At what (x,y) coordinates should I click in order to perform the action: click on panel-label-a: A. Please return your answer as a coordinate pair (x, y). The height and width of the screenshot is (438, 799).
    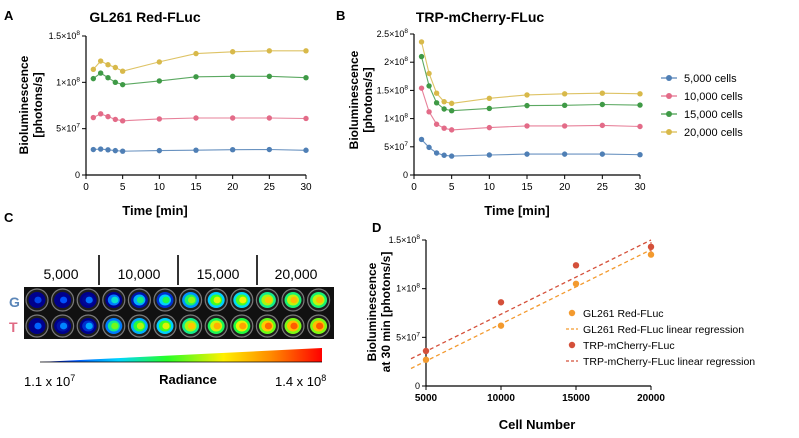
    Looking at the image, I should click on (9, 15).